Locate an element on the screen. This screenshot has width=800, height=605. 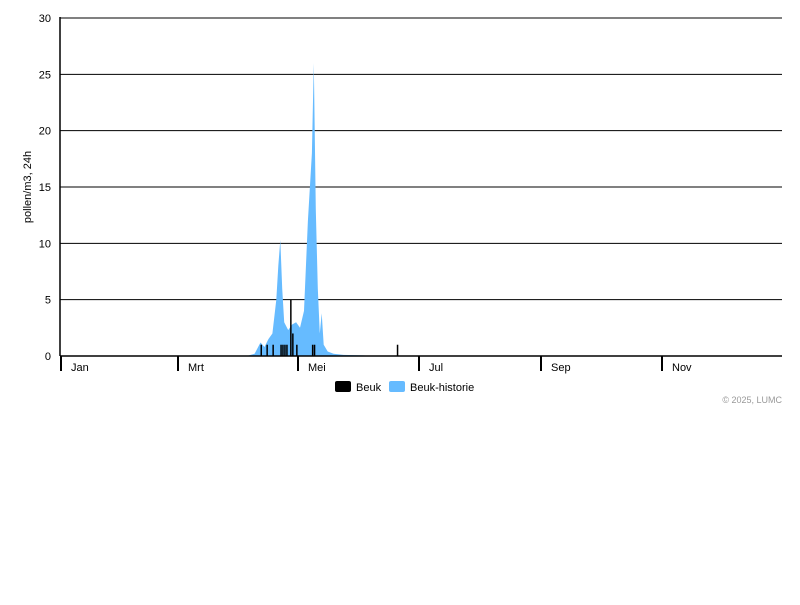
x-tick-label: Nov is located at coordinates (682, 368).